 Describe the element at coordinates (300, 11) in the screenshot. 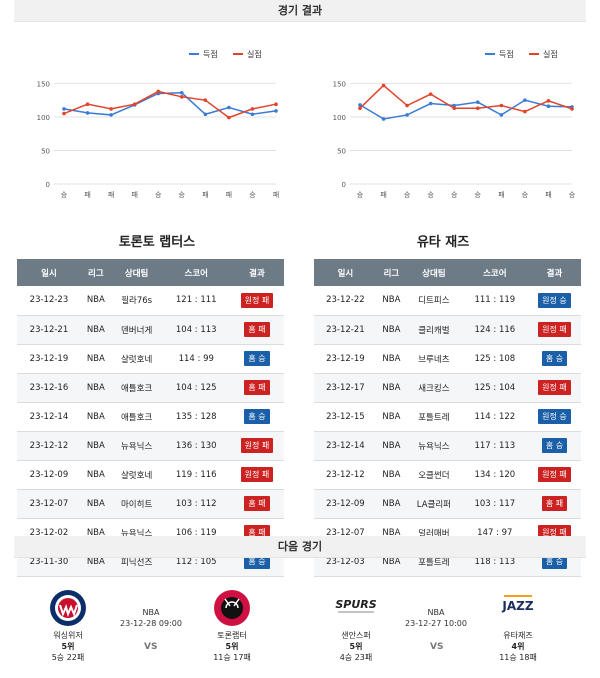

I see `results-header: 경기 결과` at that location.